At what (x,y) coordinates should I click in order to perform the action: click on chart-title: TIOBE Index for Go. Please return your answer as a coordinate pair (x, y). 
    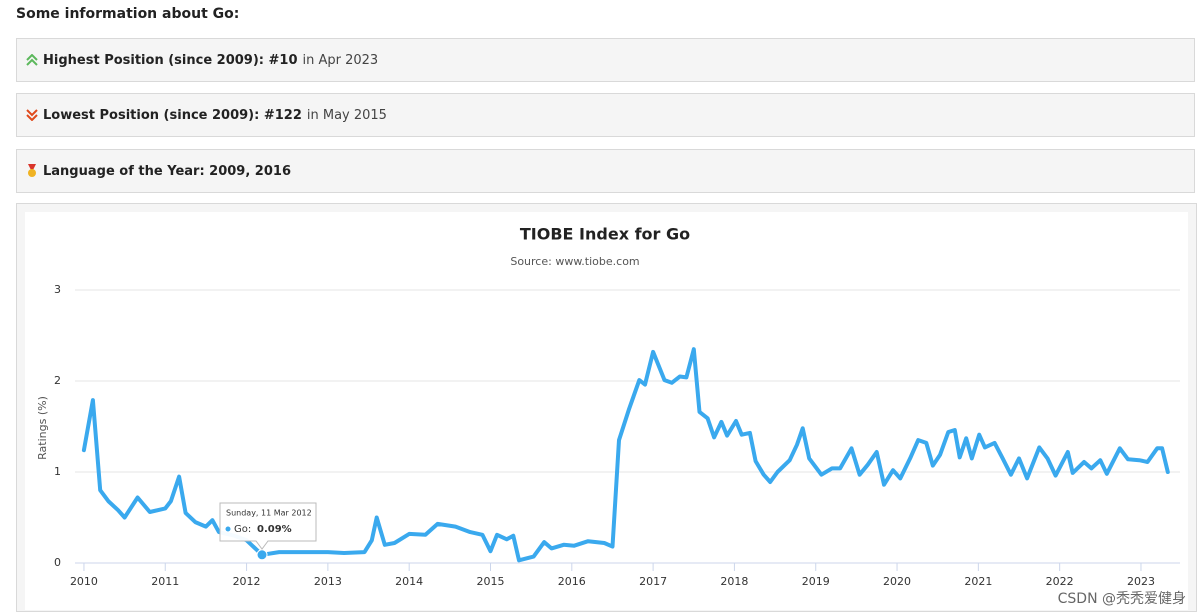
    Looking at the image, I should click on (605, 234).